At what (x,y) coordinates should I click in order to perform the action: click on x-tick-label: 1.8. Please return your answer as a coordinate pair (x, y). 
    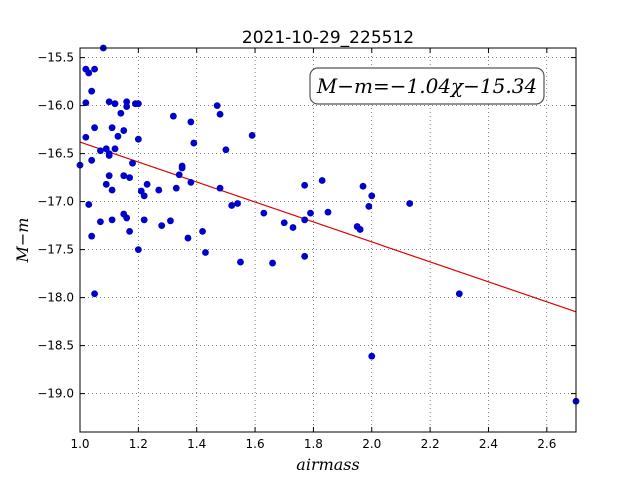
    Looking at the image, I should click on (313, 444).